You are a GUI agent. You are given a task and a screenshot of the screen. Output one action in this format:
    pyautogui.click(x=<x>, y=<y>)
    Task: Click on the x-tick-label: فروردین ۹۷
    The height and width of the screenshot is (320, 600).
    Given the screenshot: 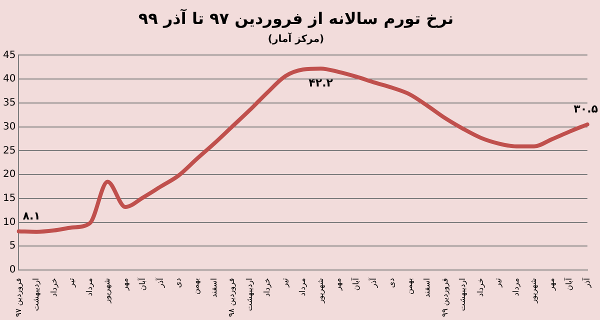 What is the action you would take?
    pyautogui.click(x=18, y=298)
    